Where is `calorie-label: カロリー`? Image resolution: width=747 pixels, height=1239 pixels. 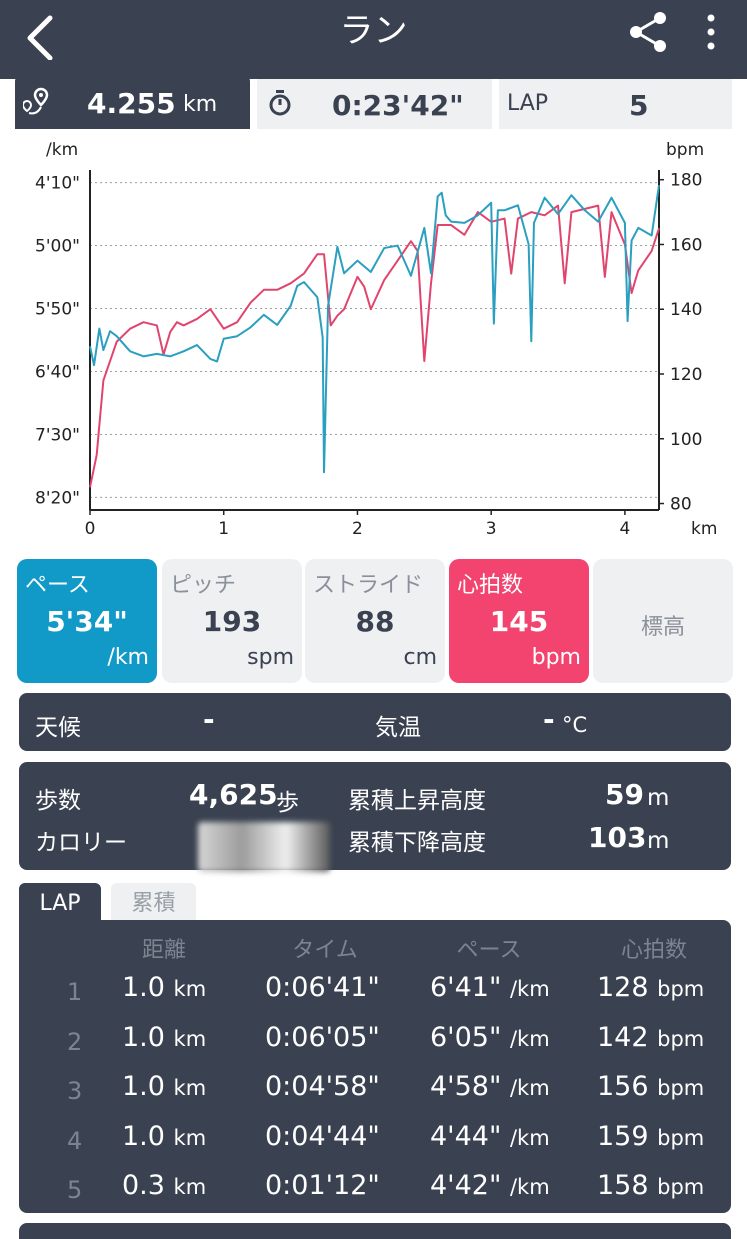 calorie-label: カロリー is located at coordinates (81, 843).